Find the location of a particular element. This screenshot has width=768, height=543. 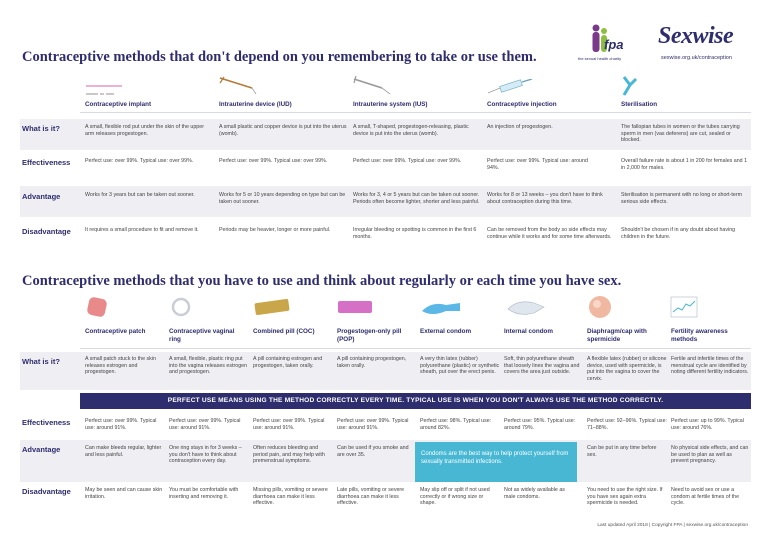

method-name-implant: Contraceptive implant is located at coordinates (118, 104).